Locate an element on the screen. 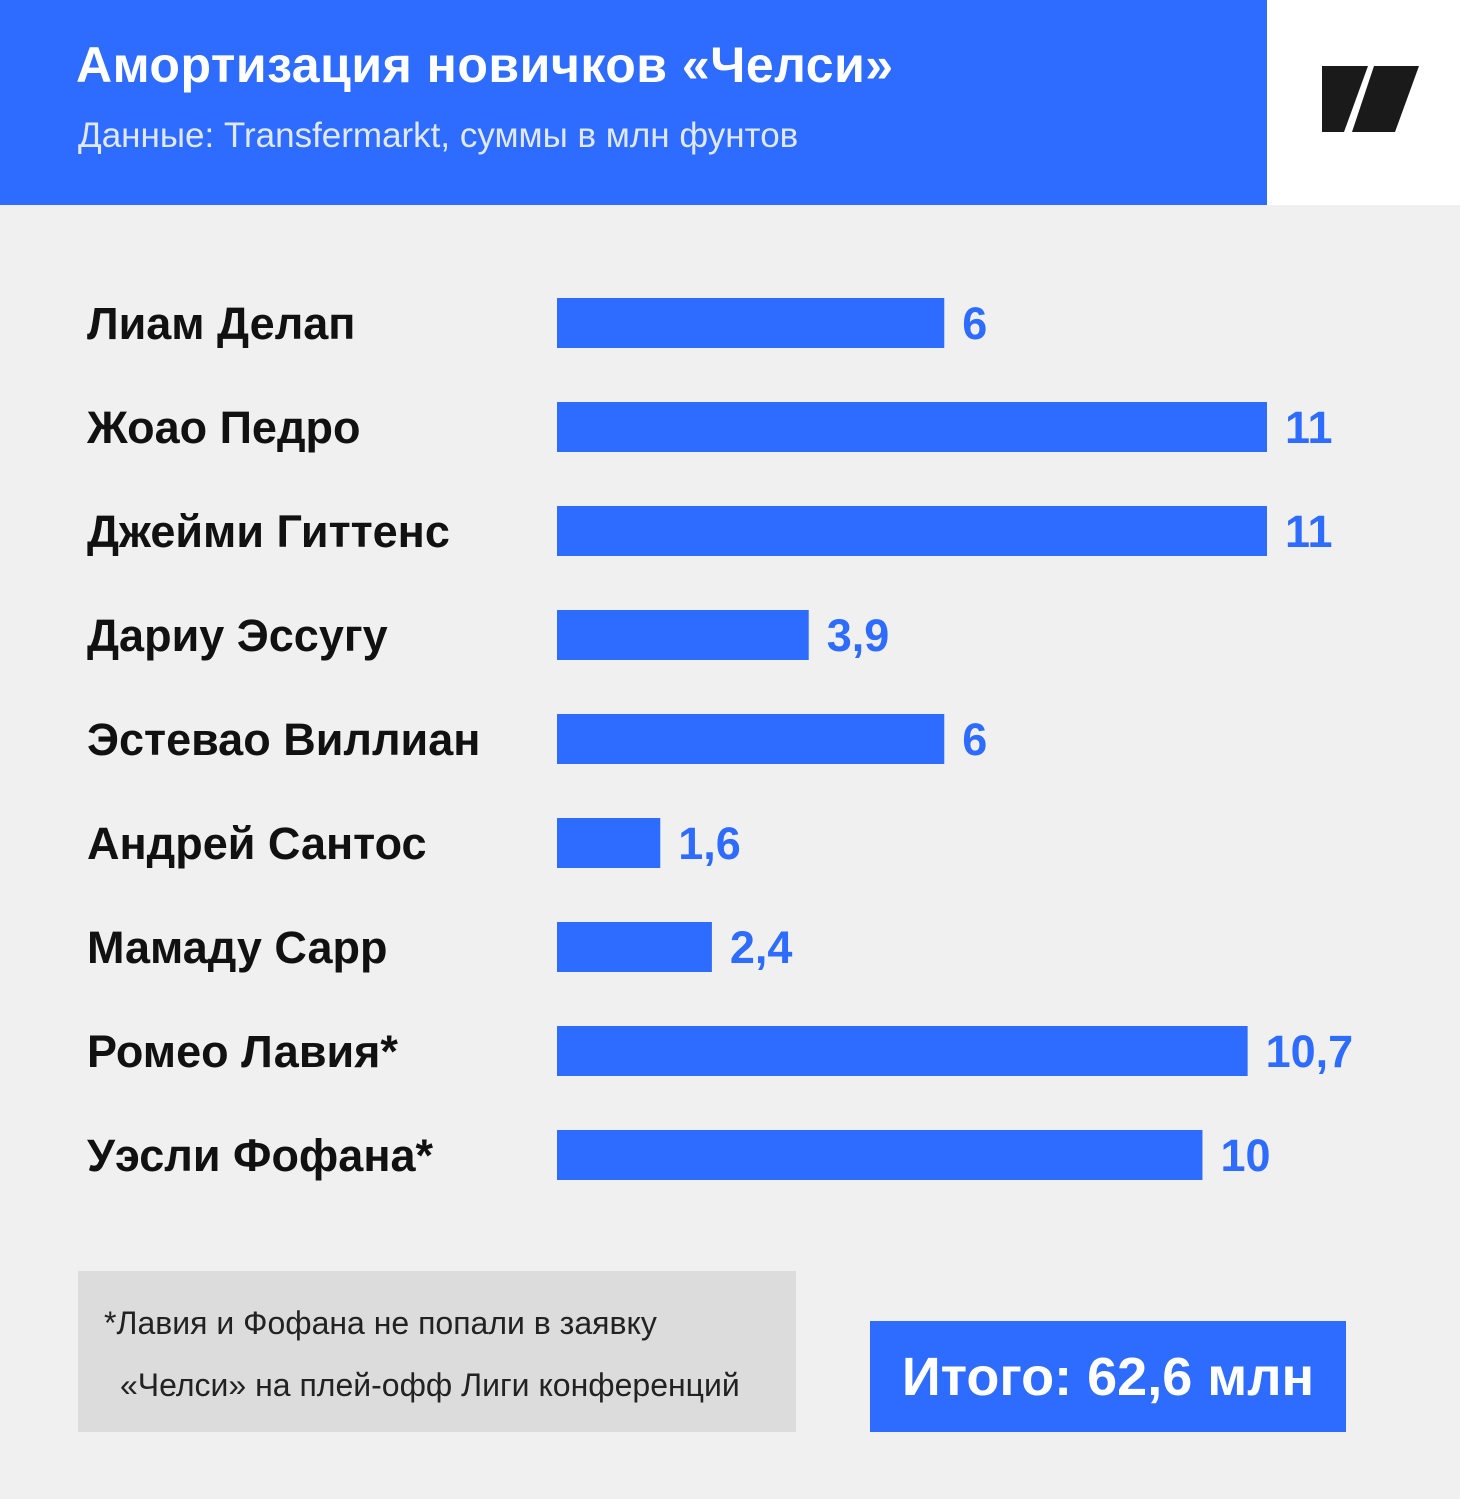  media-logo-icon is located at coordinates (1370, 99).